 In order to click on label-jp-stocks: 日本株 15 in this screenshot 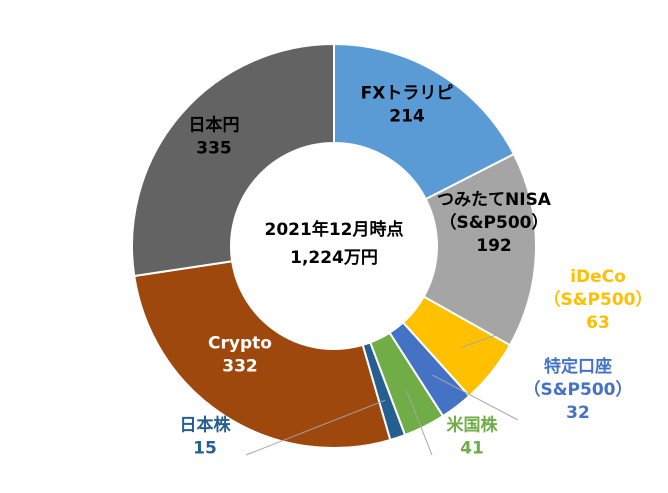, I will do `click(206, 437)`.